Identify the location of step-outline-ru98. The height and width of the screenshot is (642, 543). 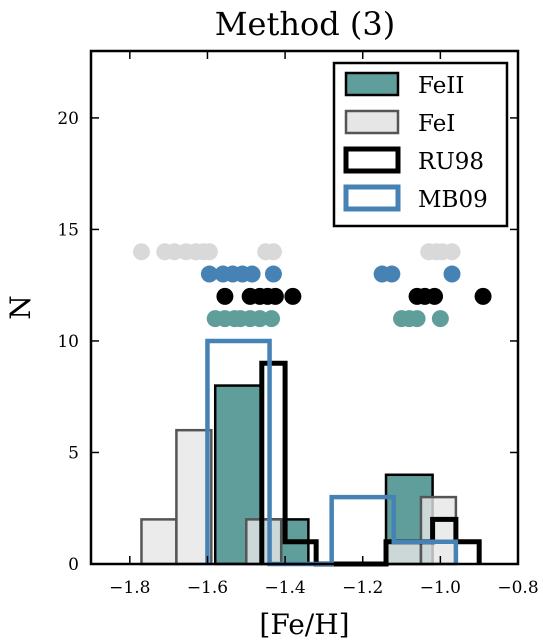
(370, 463).